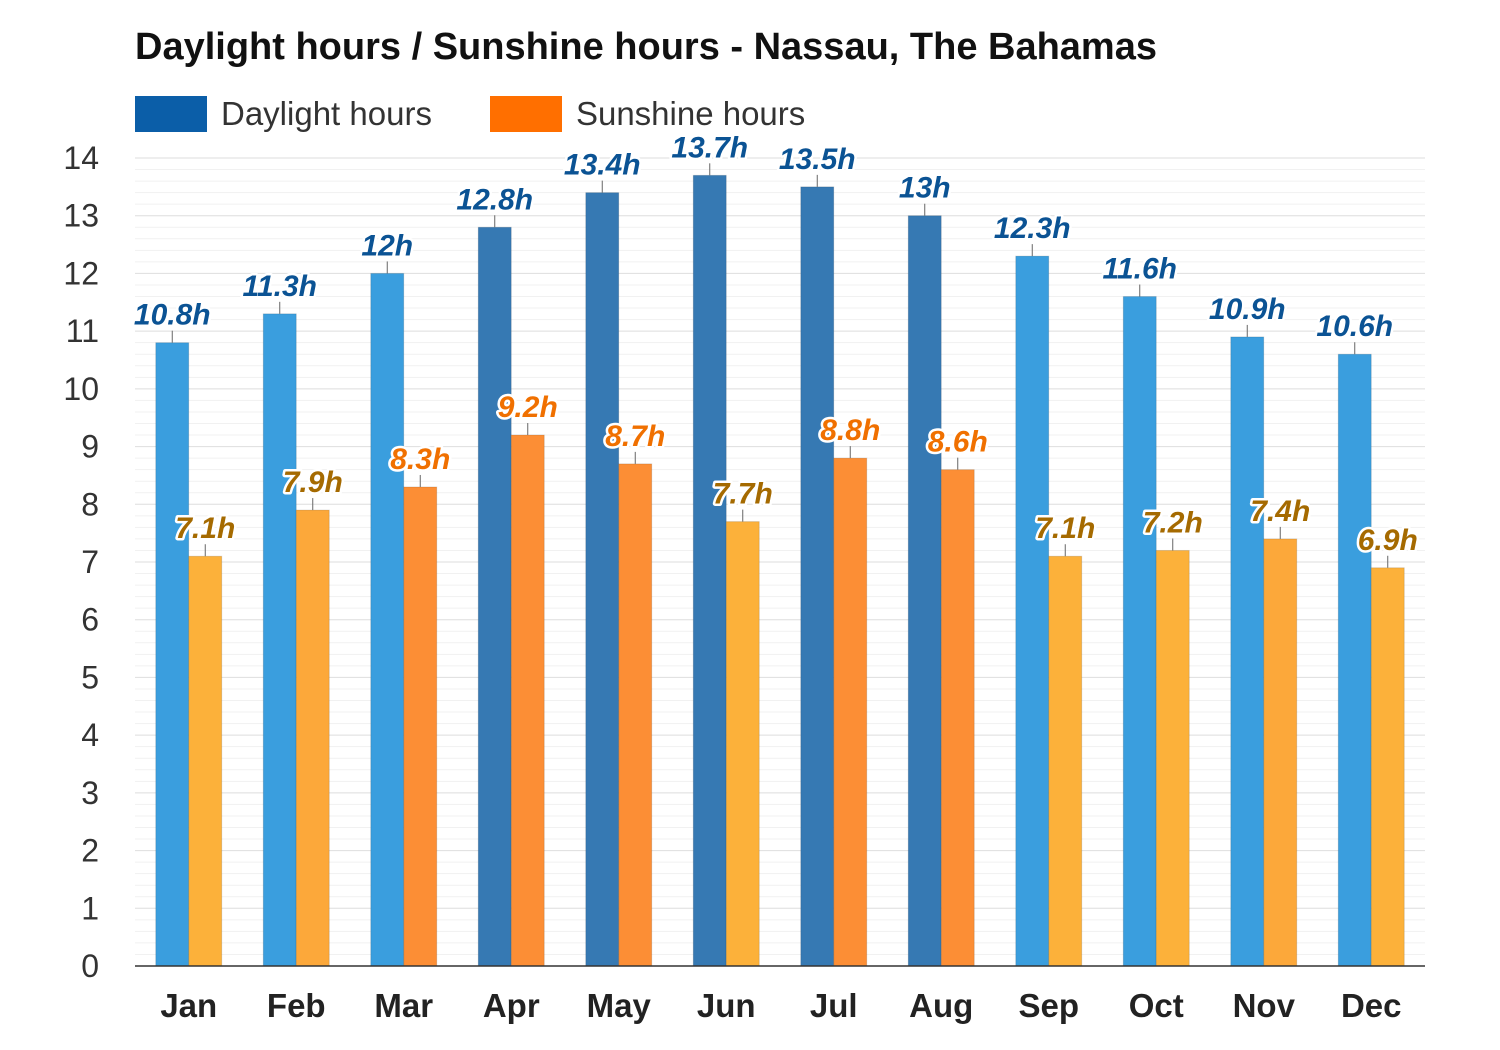 This screenshot has width=1500, height=1050. What do you see at coordinates (525, 114) in the screenshot?
I see `legend-swatch-sunshine` at bounding box center [525, 114].